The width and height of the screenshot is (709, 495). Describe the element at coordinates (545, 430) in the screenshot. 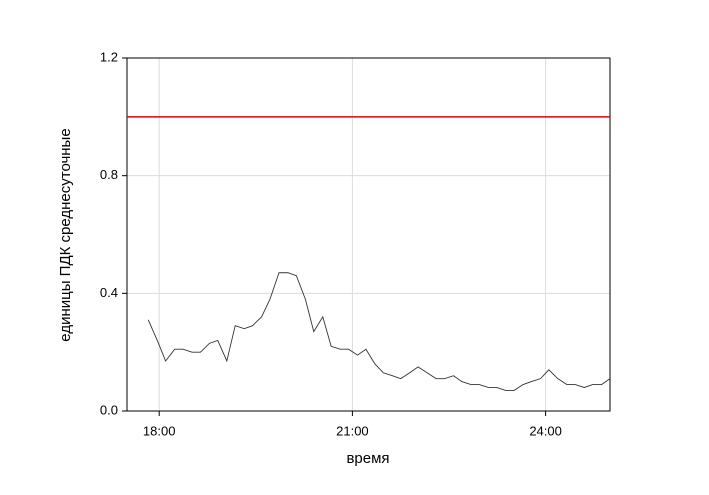

I see `x-tick-label: 24:00` at that location.